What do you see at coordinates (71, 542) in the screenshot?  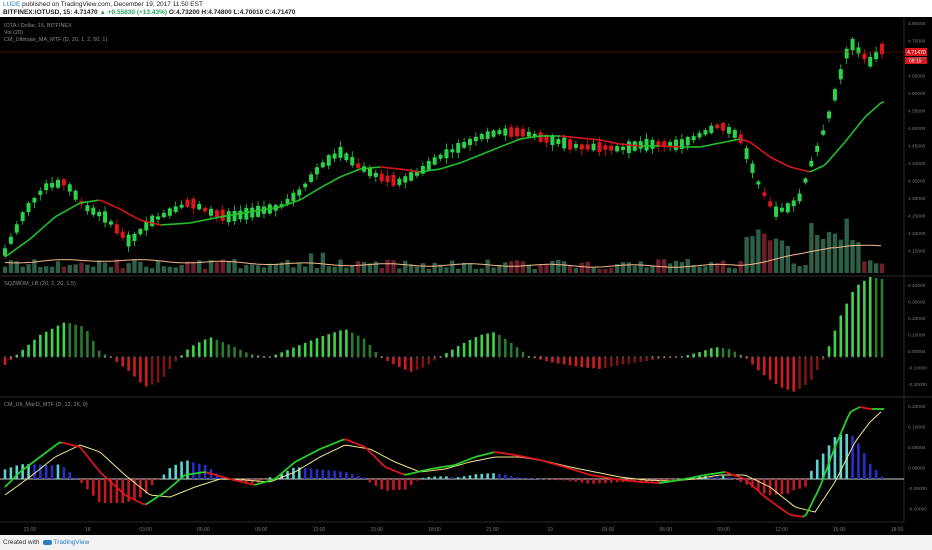 I see `tradingview-link: TradingView` at bounding box center [71, 542].